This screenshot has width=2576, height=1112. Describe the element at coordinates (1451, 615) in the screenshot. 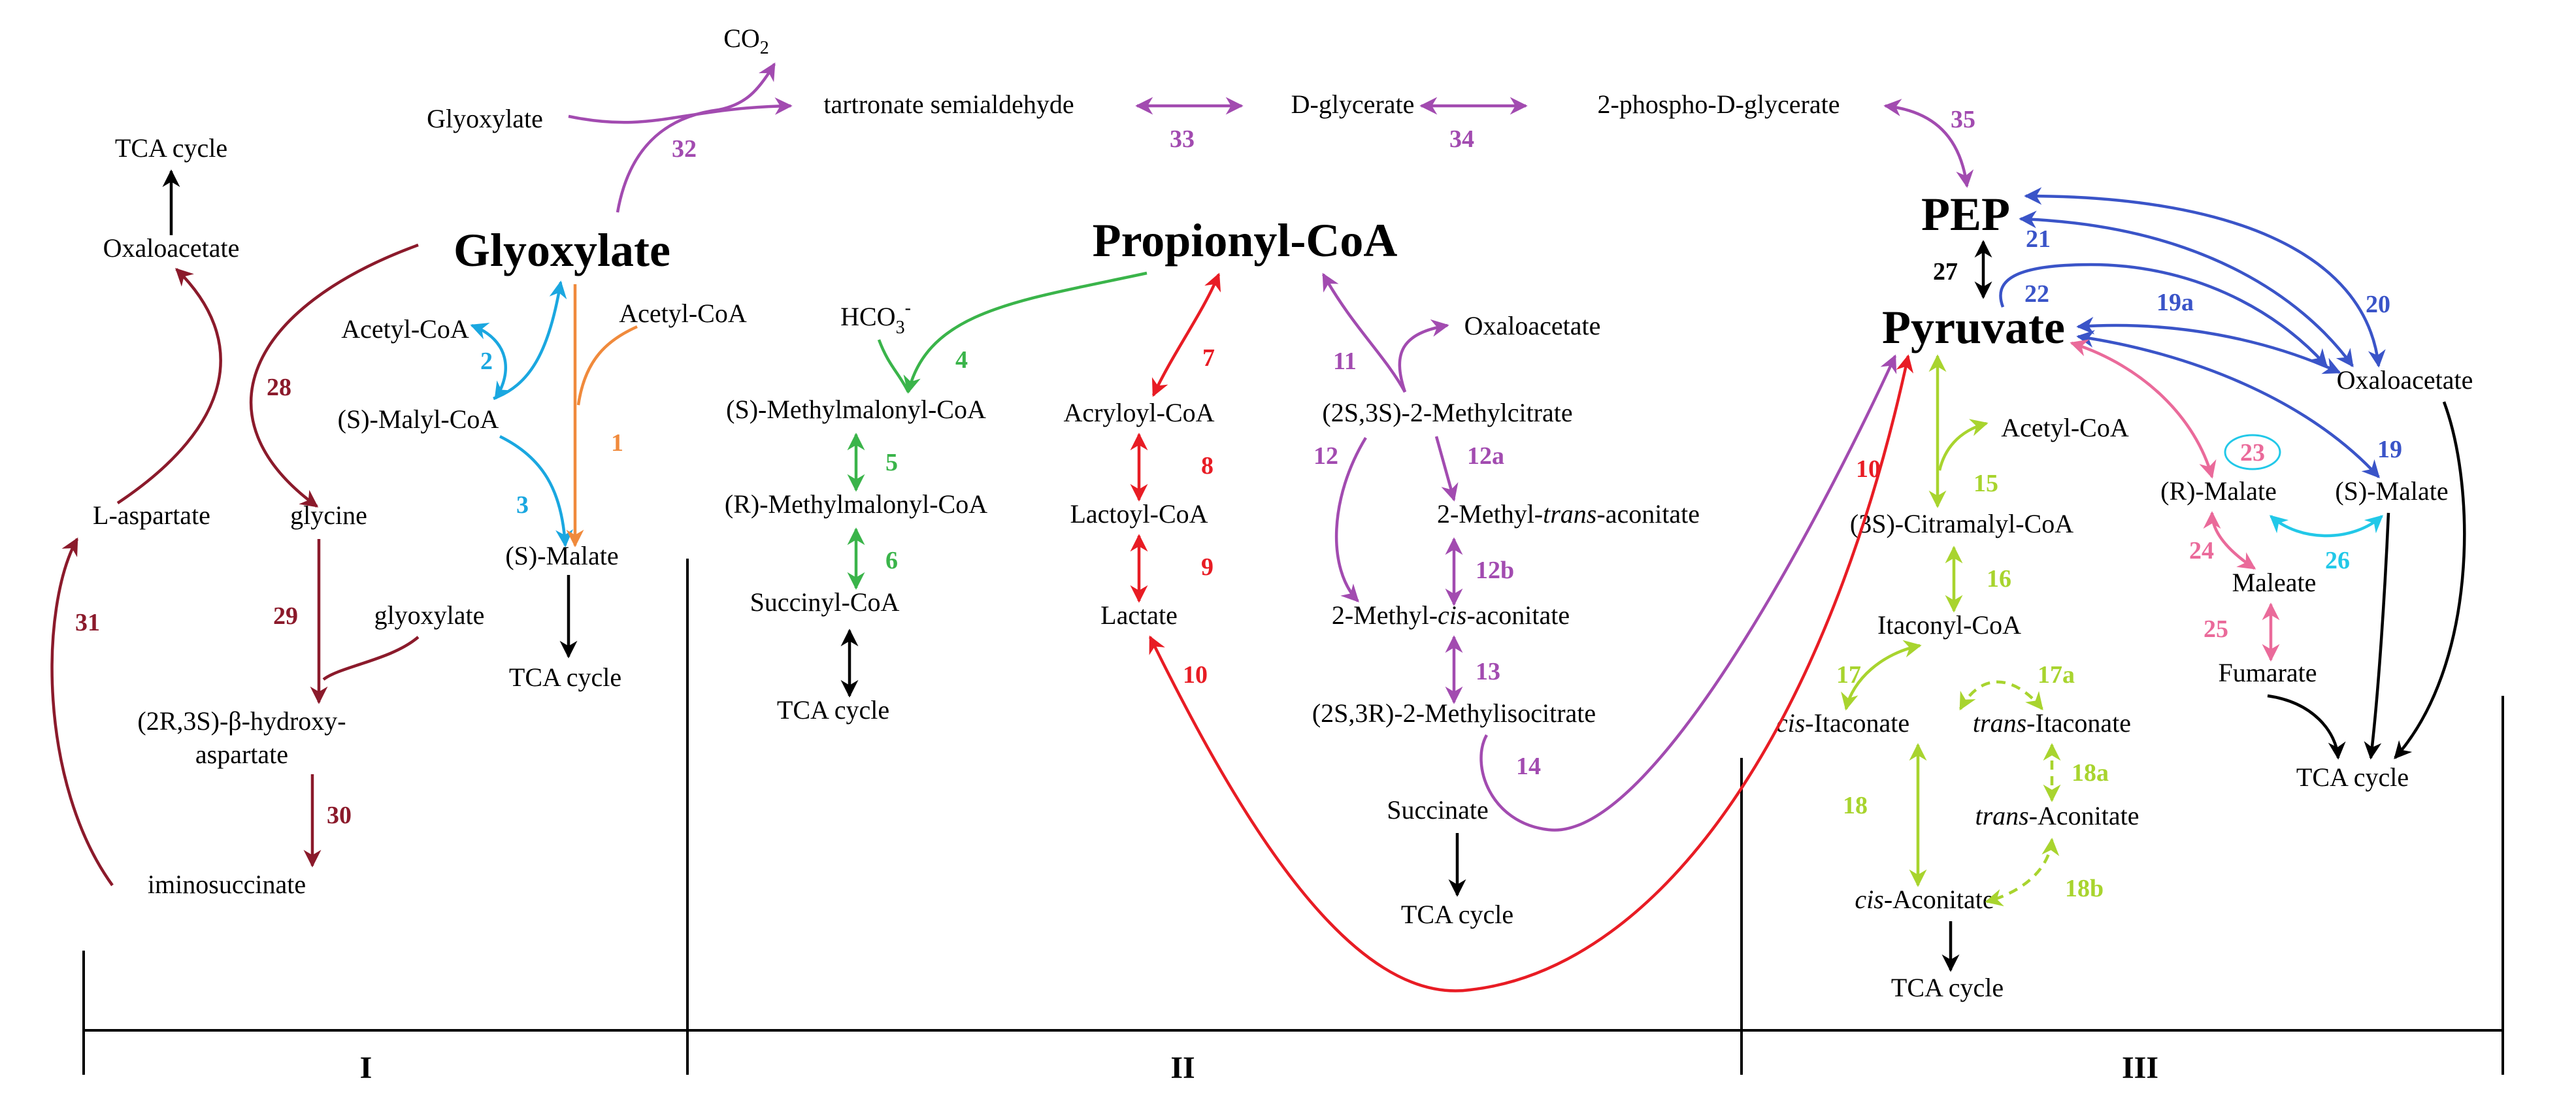

I see `metabolite-methyl-cis-aconitate: 2-Methyl-cis-aconitate` at that location.